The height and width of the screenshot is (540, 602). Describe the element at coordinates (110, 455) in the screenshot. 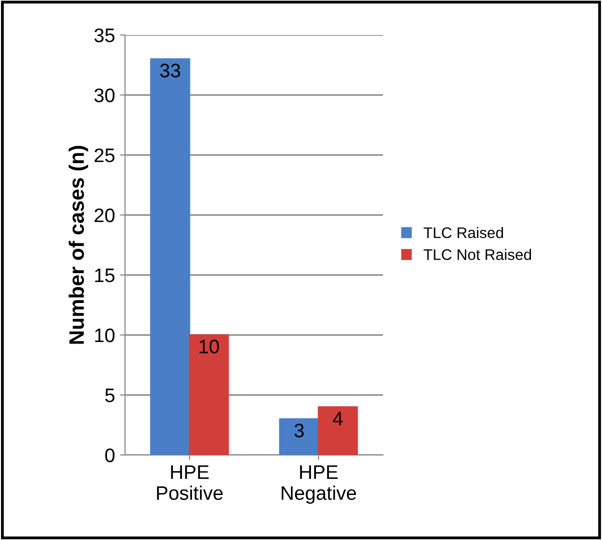

I see `y-tick-label: 0` at that location.